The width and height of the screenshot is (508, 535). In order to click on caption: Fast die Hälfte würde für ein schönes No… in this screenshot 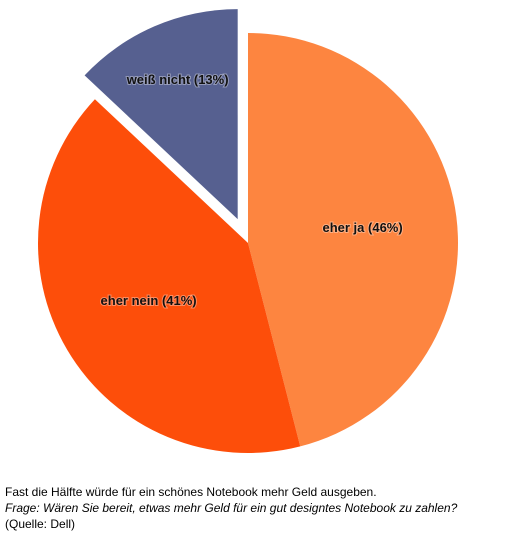, I will do `click(191, 492)`.